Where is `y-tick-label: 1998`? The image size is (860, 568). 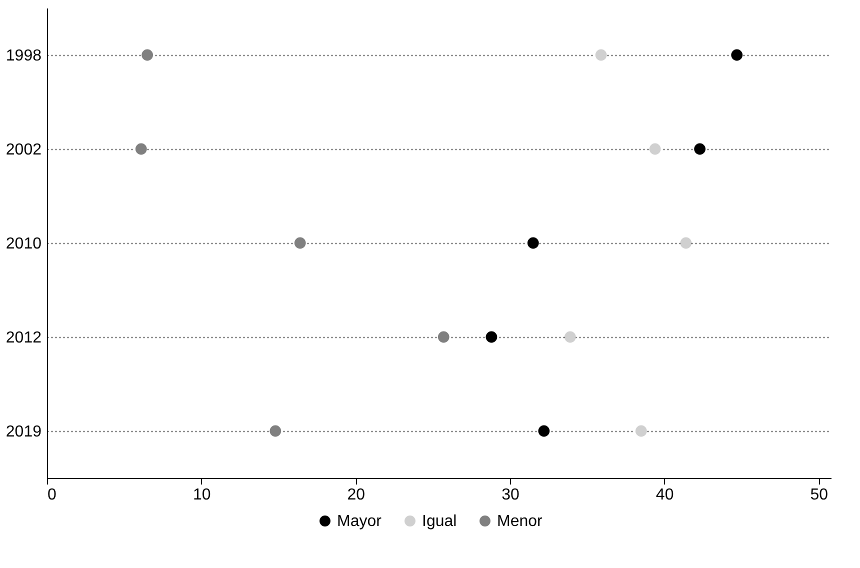
y-tick-label: 1998 is located at coordinates (24, 56).